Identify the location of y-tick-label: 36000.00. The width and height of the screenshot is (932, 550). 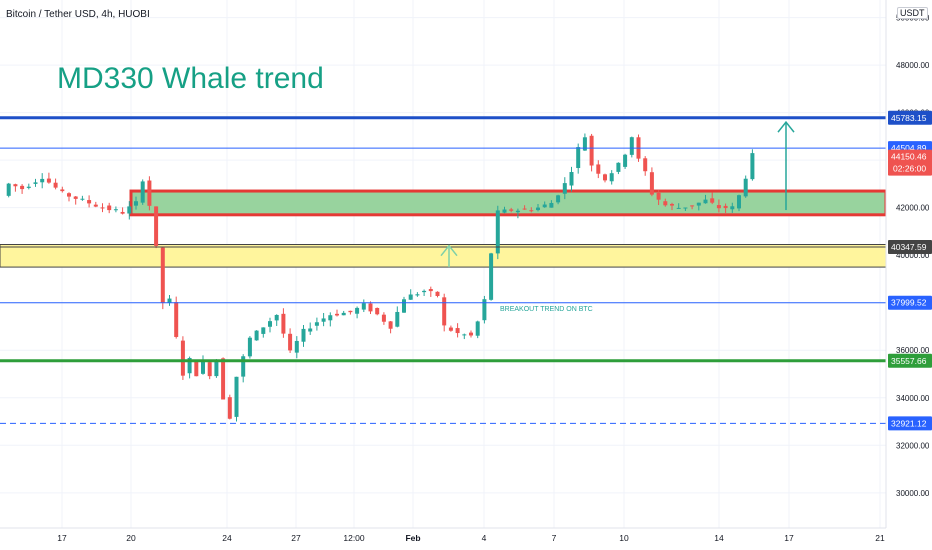
(913, 350).